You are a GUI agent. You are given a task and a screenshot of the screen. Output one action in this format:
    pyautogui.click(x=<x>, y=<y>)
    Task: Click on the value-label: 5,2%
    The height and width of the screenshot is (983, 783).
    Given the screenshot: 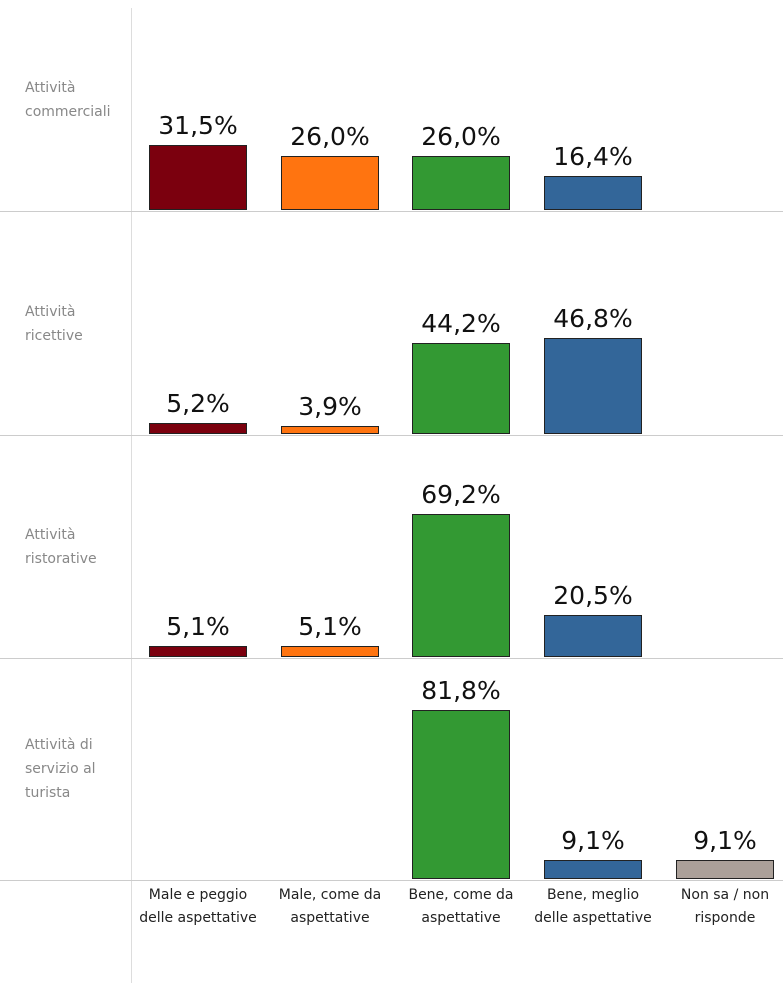 What is the action you would take?
    pyautogui.click(x=198, y=404)
    